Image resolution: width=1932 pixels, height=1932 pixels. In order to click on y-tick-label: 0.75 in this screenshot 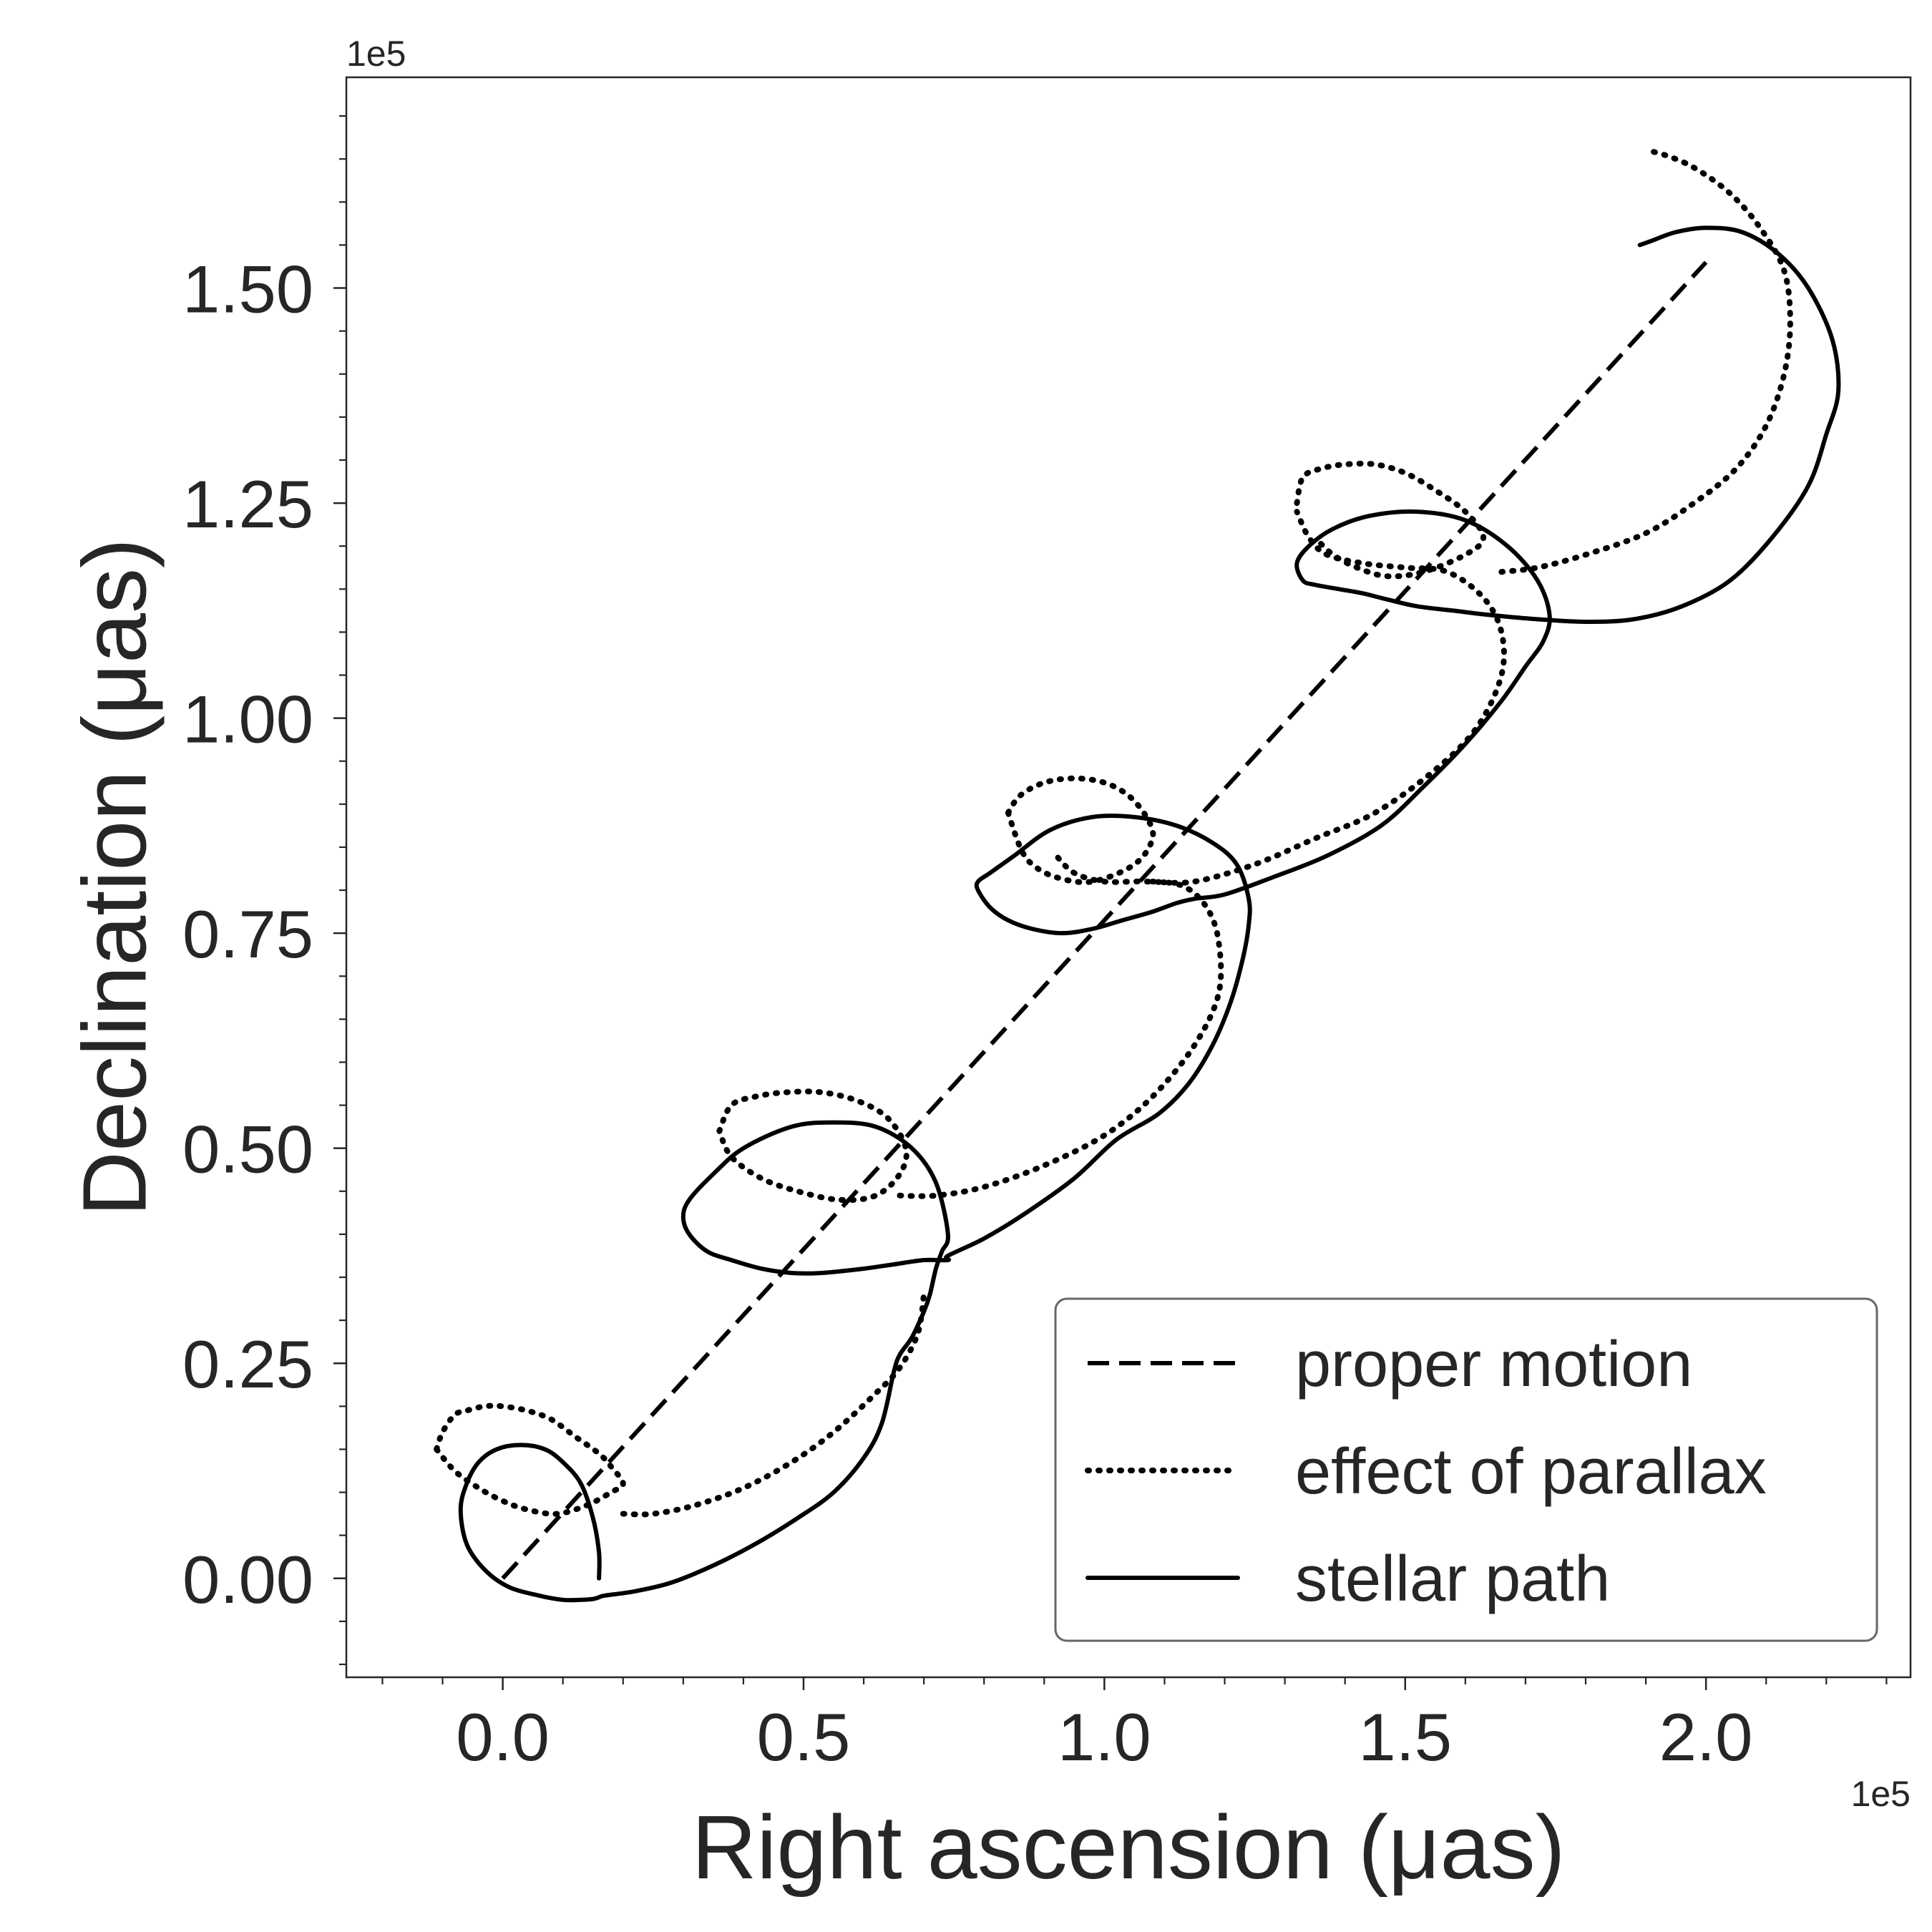, I will do `click(247, 934)`.